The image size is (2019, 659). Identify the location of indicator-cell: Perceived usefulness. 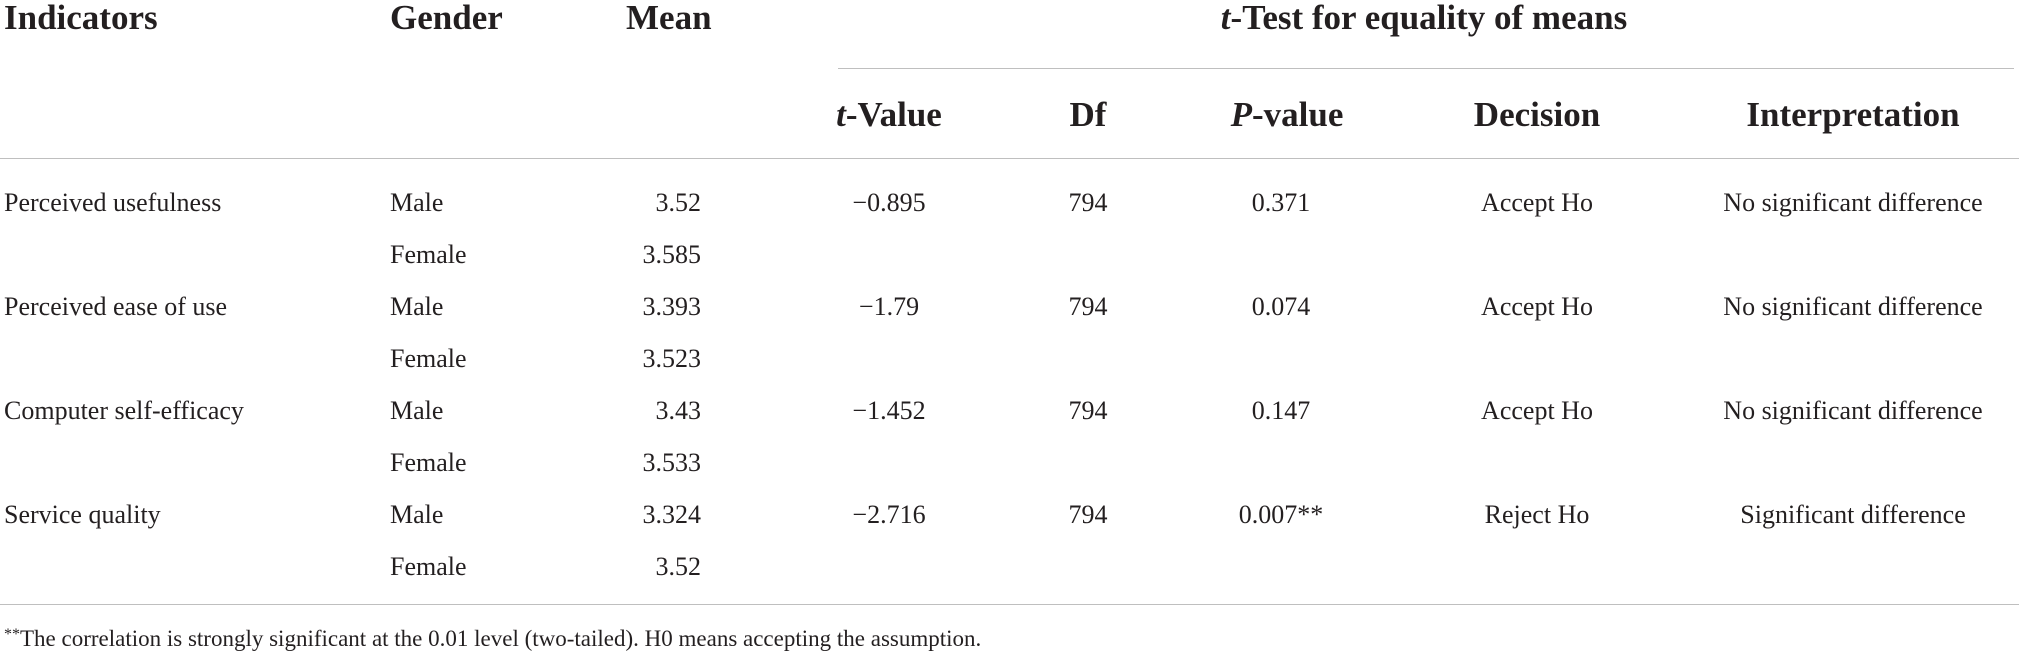
(113, 202).